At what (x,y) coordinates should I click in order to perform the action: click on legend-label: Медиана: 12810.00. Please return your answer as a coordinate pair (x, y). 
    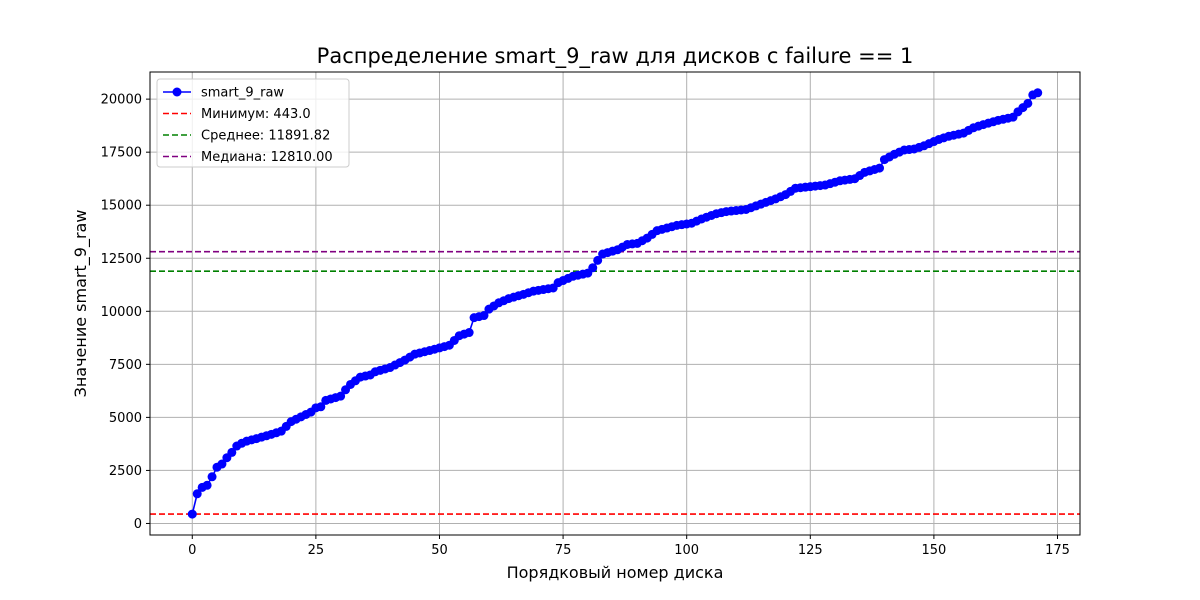
    Looking at the image, I should click on (267, 157).